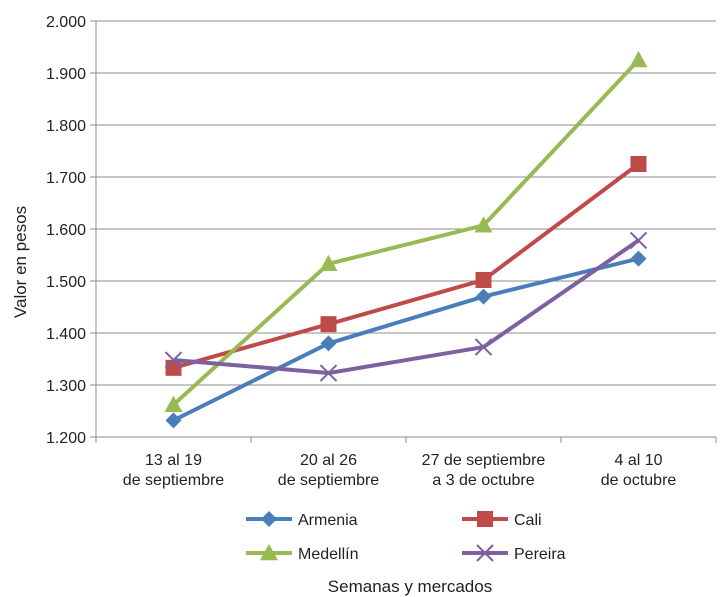 This screenshot has width=725, height=597. What do you see at coordinates (66, 282) in the screenshot?
I see `y-tick-label: 1.500` at bounding box center [66, 282].